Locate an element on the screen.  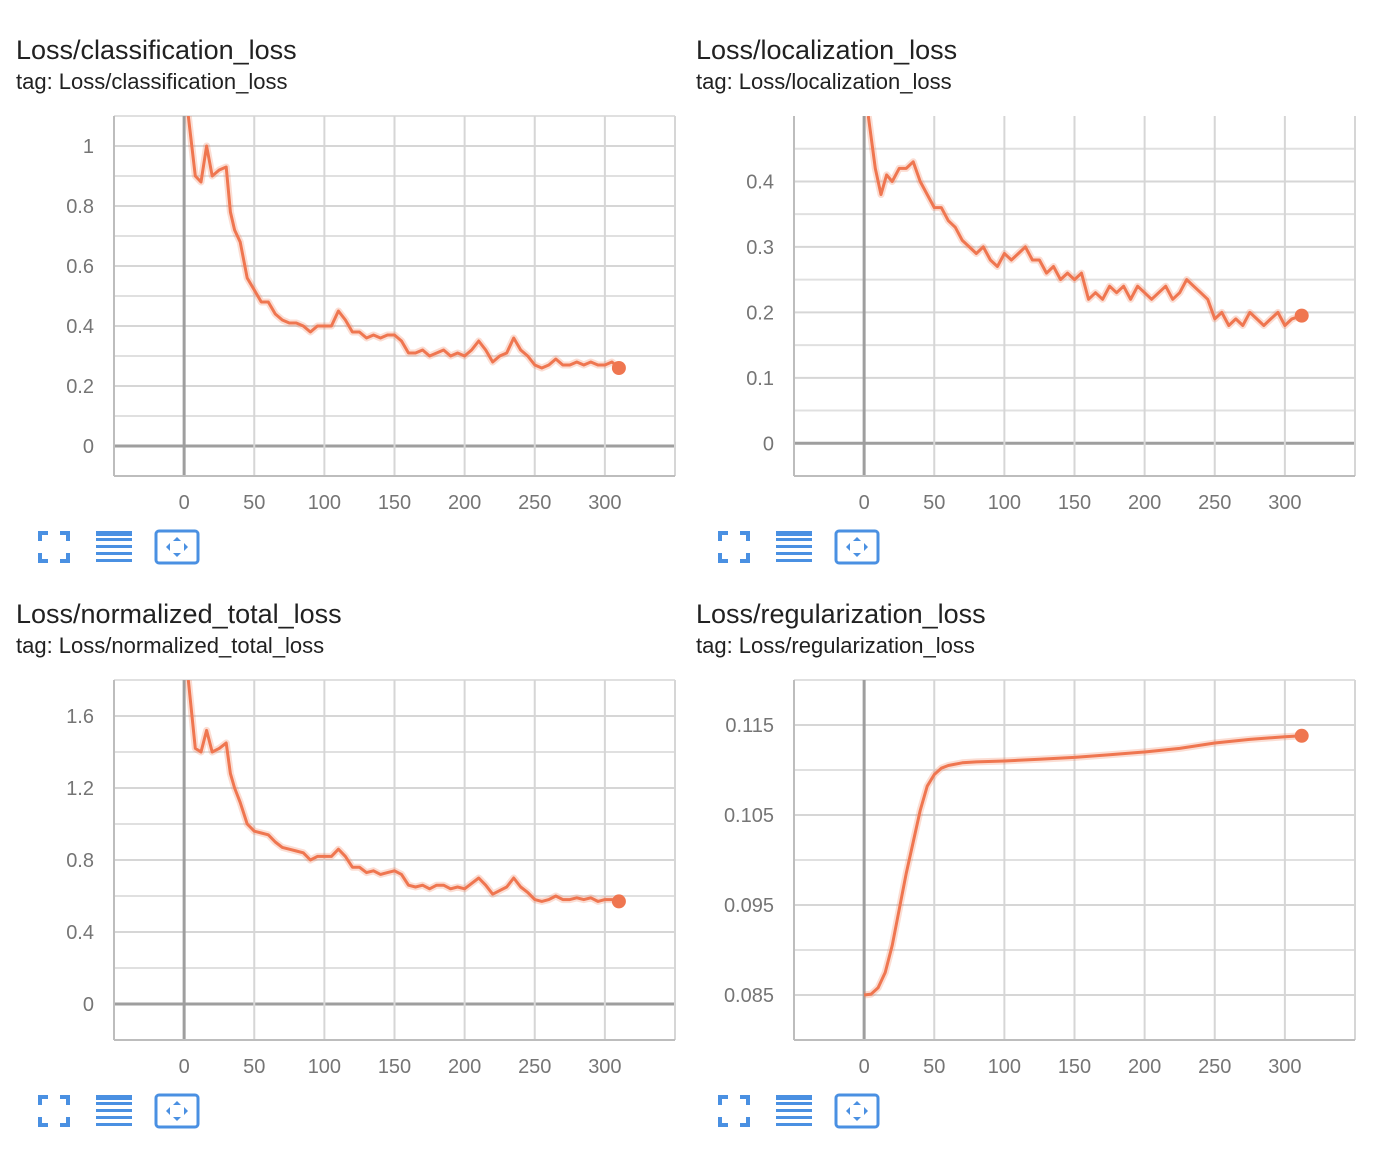
card-tag: tag: Loss/regularization_loss is located at coordinates (835, 645).